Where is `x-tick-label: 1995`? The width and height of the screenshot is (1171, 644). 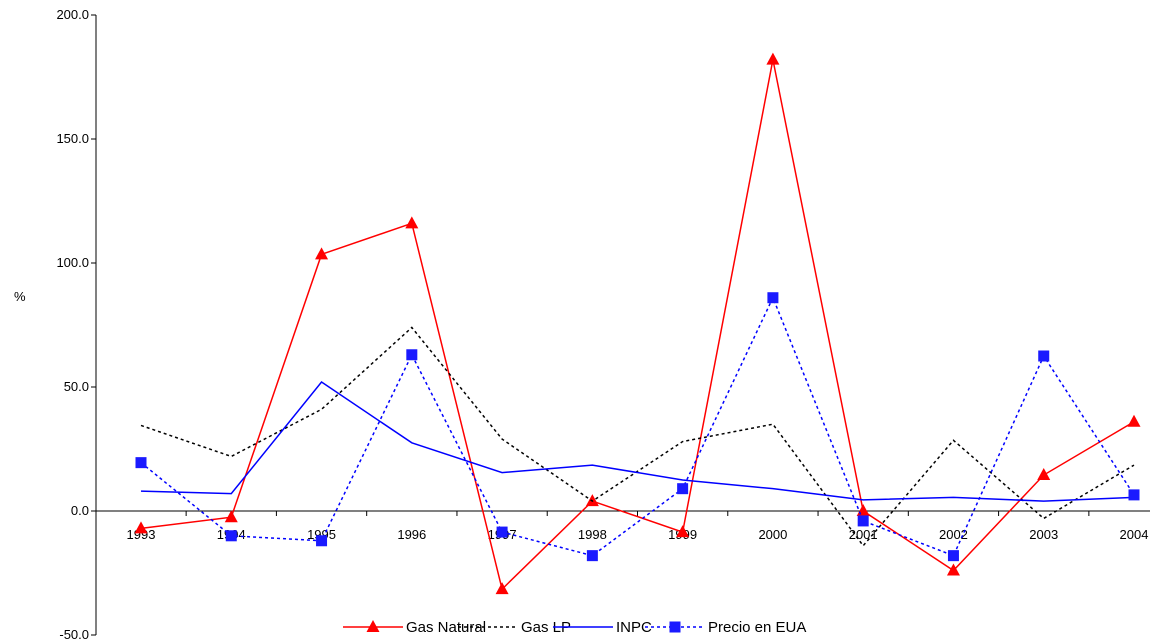 x-tick-label: 1995 is located at coordinates (321, 534).